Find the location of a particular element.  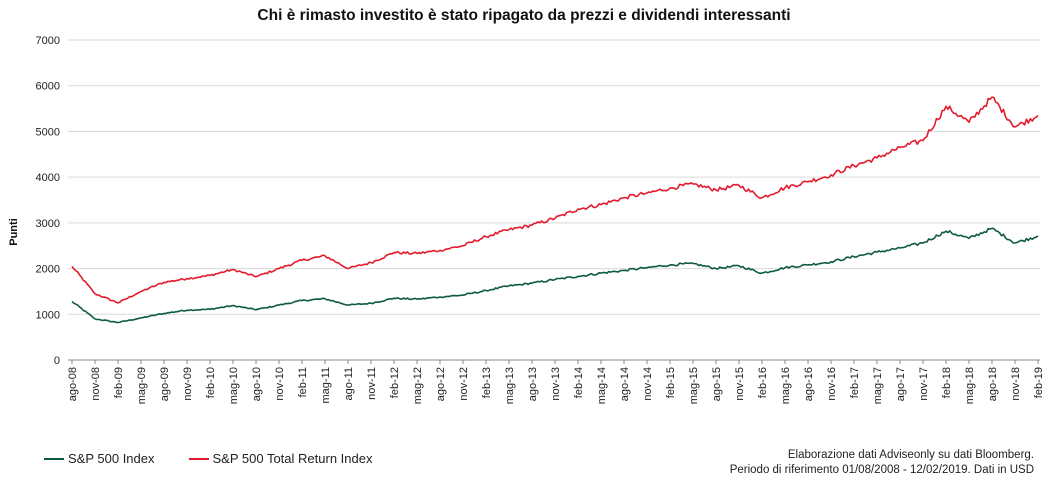

x-tick-label: ago-18 is located at coordinates (993, 384).